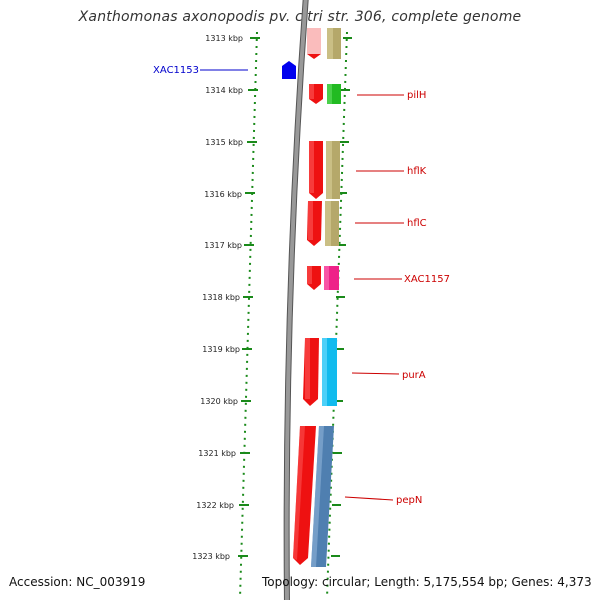 The width and height of the screenshot is (600, 600). What do you see at coordinates (416, 95) in the screenshot?
I see `gene-pilh-label: pilH` at bounding box center [416, 95].